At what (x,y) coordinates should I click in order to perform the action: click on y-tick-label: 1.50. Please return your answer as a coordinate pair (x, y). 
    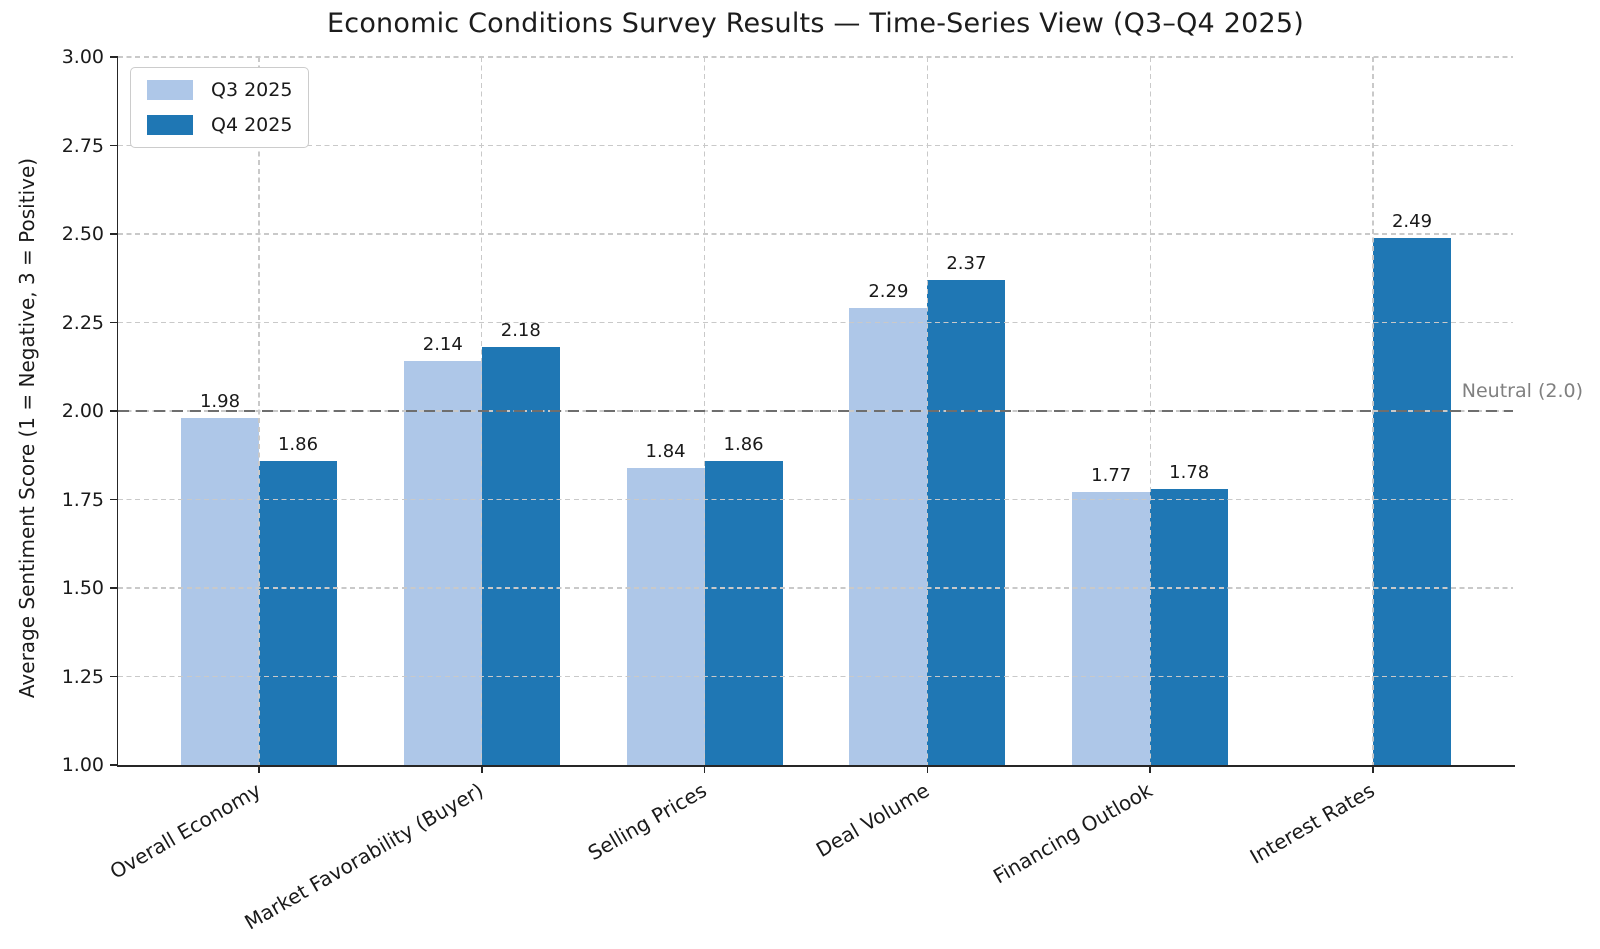
    Looking at the image, I should click on (82, 588).